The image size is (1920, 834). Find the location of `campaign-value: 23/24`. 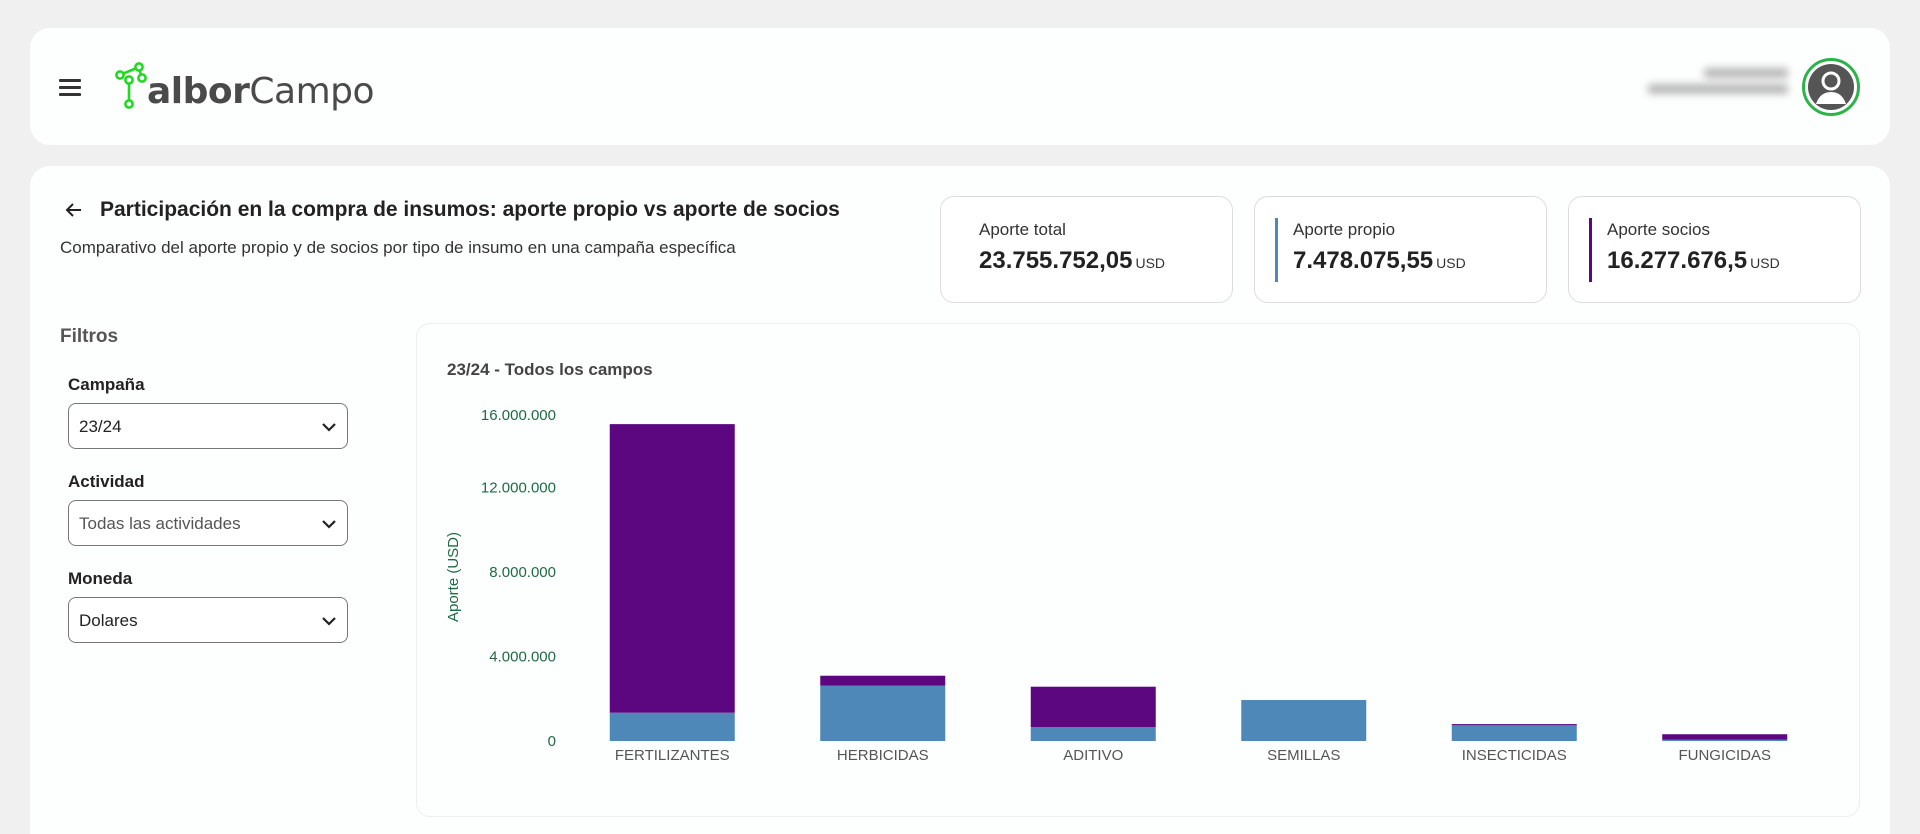

campaign-value: 23/24 is located at coordinates (100, 426).